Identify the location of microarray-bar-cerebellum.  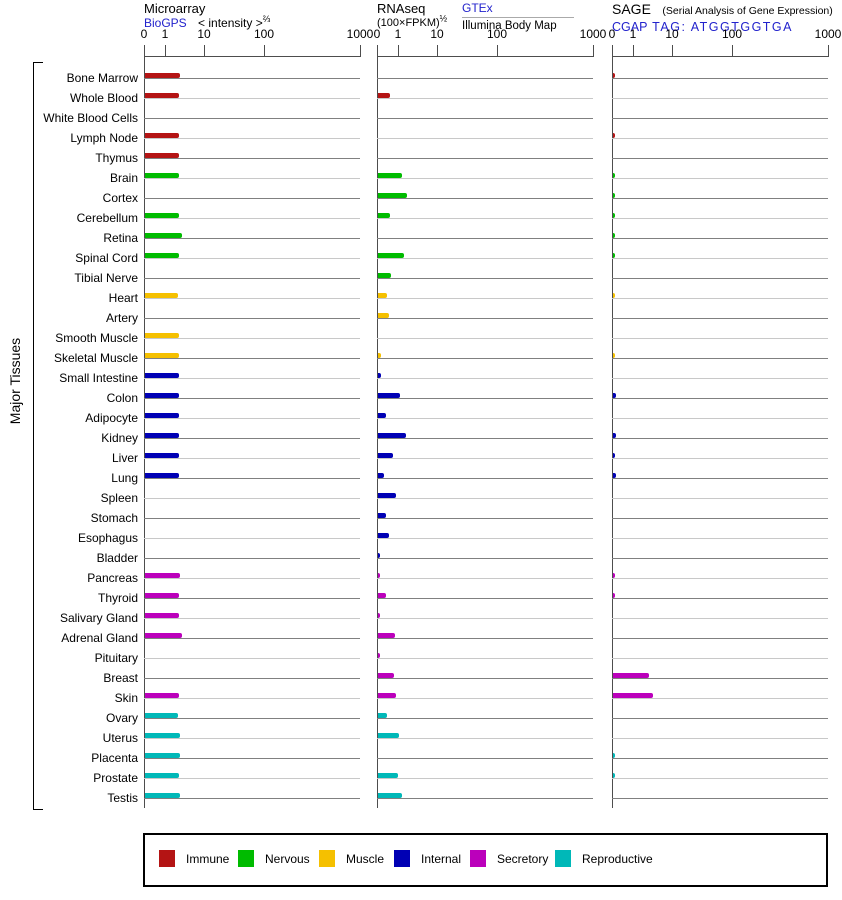
(162, 215).